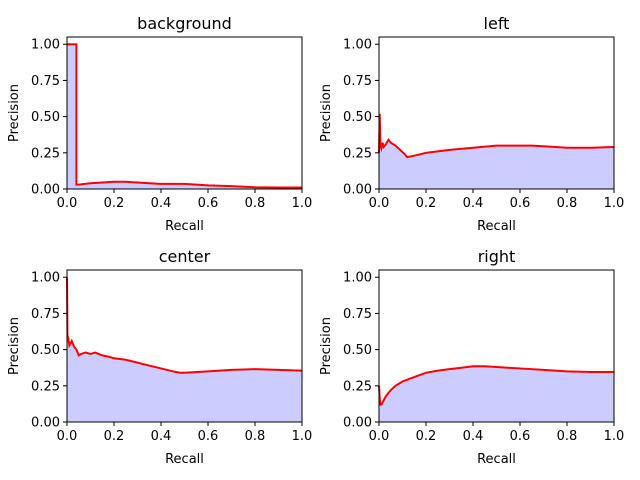  What do you see at coordinates (497, 256) in the screenshot?
I see `subplot-title: right` at bounding box center [497, 256].